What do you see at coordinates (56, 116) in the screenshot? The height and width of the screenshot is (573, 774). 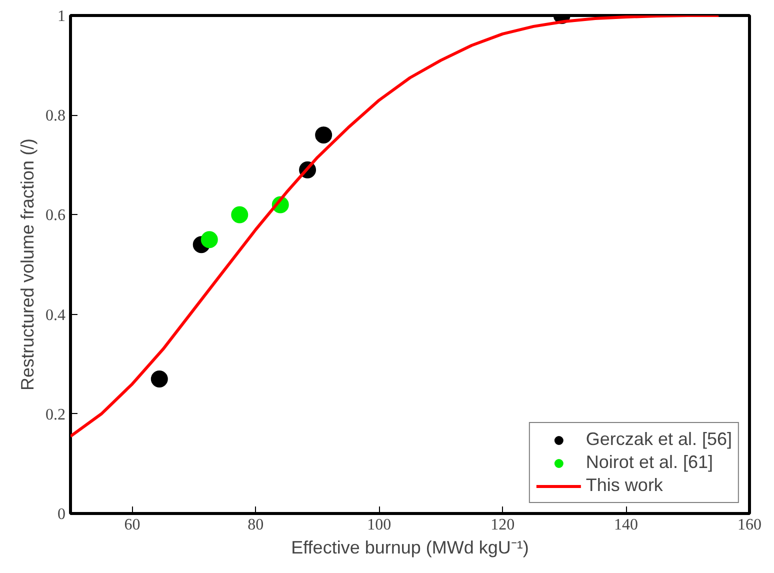 I see `y-tick-label: 0.8` at bounding box center [56, 116].